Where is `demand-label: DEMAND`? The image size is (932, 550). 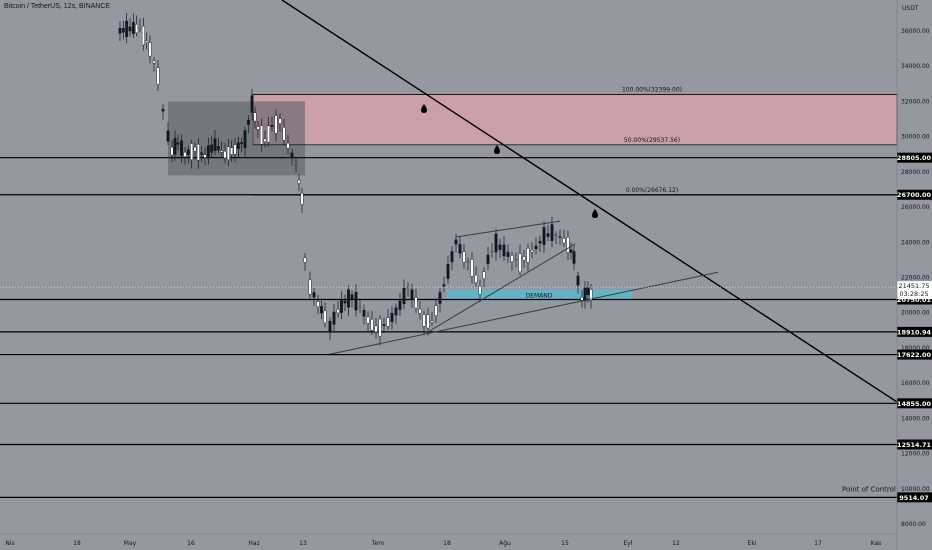
demand-label: DEMAND is located at coordinates (539, 296).